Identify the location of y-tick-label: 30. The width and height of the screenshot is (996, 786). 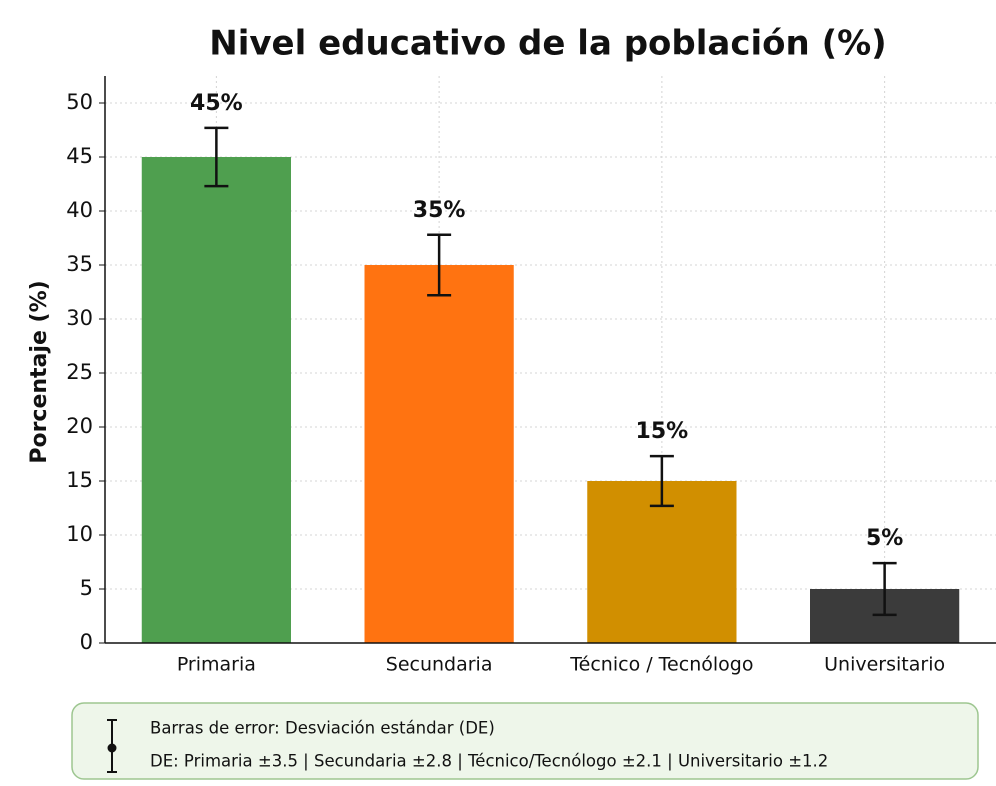
(79, 318).